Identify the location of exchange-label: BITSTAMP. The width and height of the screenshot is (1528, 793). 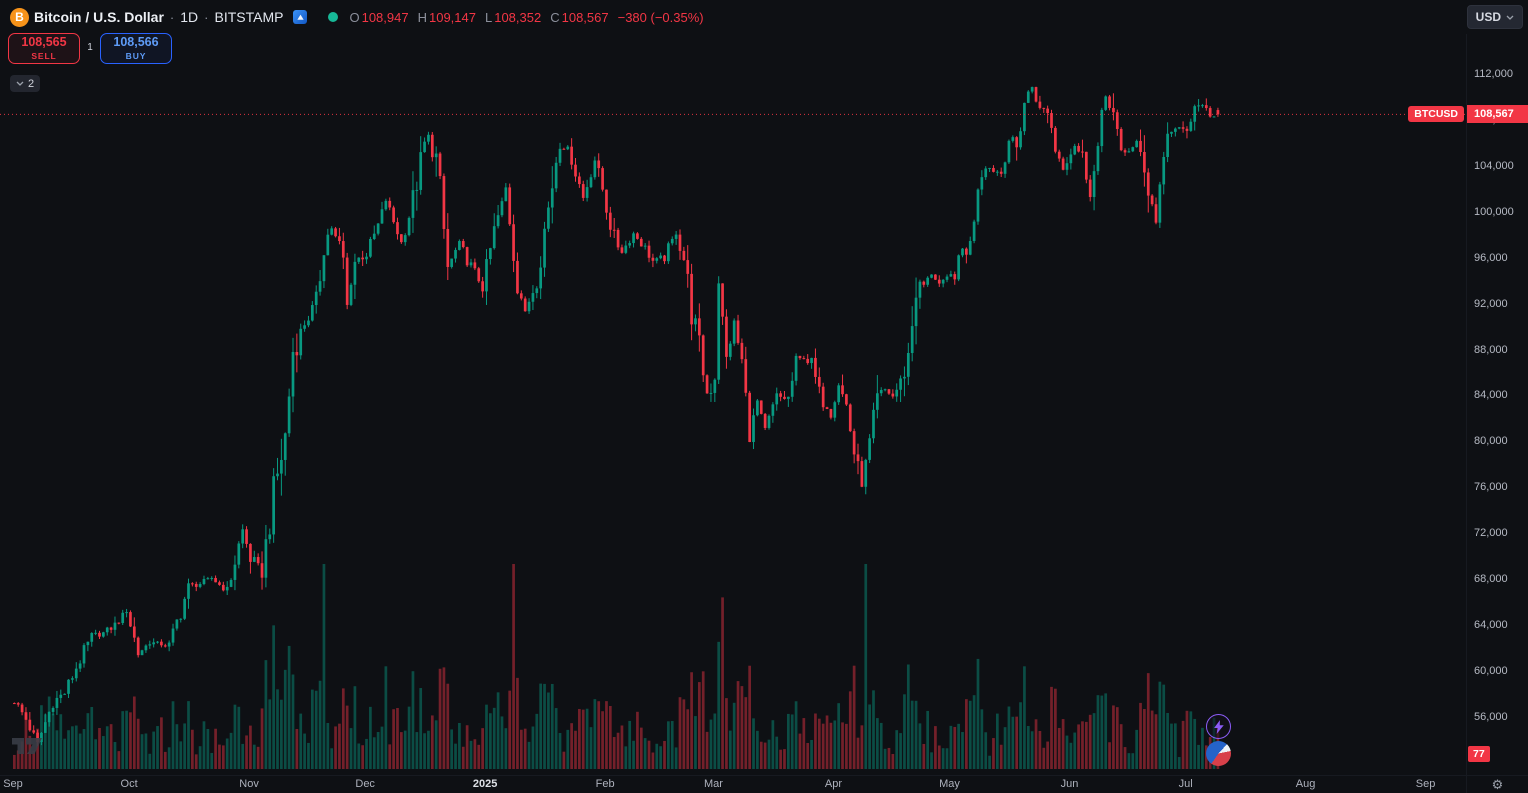
(249, 17).